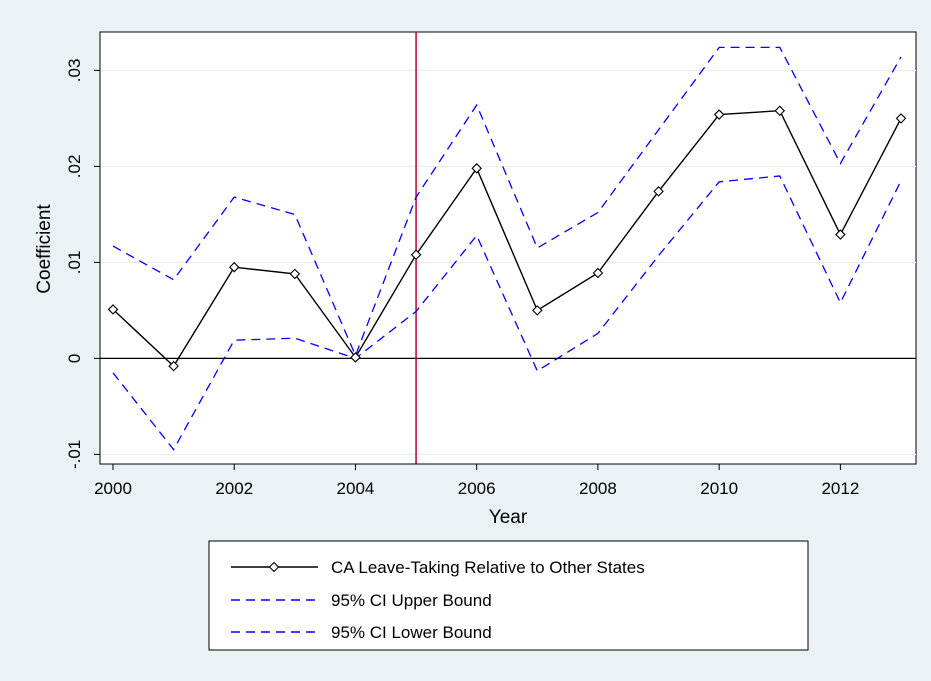 Image resolution: width=931 pixels, height=681 pixels. What do you see at coordinates (44, 249) in the screenshot?
I see `y-axis-title: Coefficient` at bounding box center [44, 249].